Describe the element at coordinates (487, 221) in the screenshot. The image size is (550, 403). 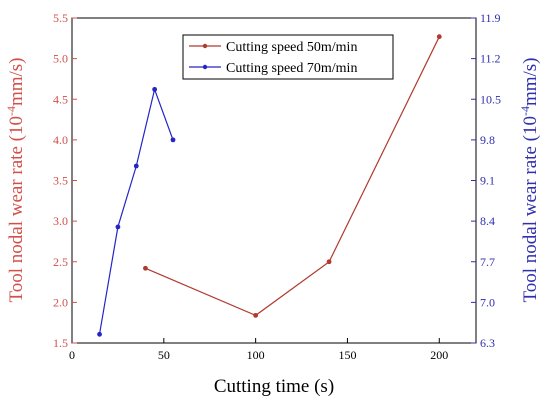
I see `right-y-tick-label: 8.4` at that location.